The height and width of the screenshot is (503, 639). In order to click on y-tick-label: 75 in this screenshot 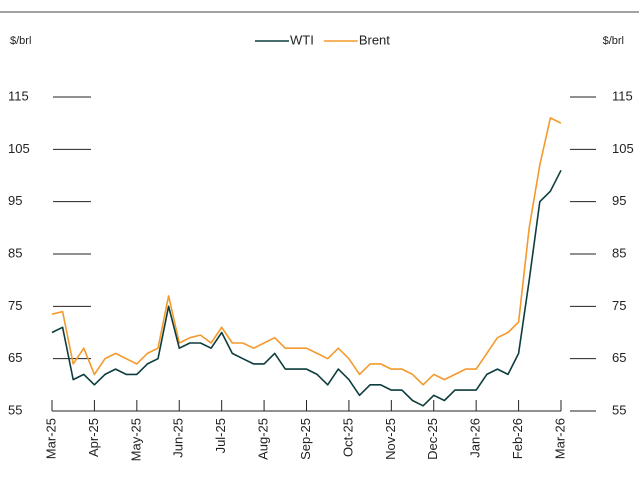, I will do `click(15, 305)`.